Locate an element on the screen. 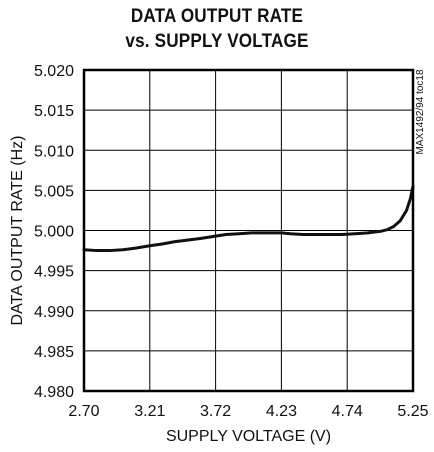  x-tick-label: 2.70 is located at coordinates (83, 411).